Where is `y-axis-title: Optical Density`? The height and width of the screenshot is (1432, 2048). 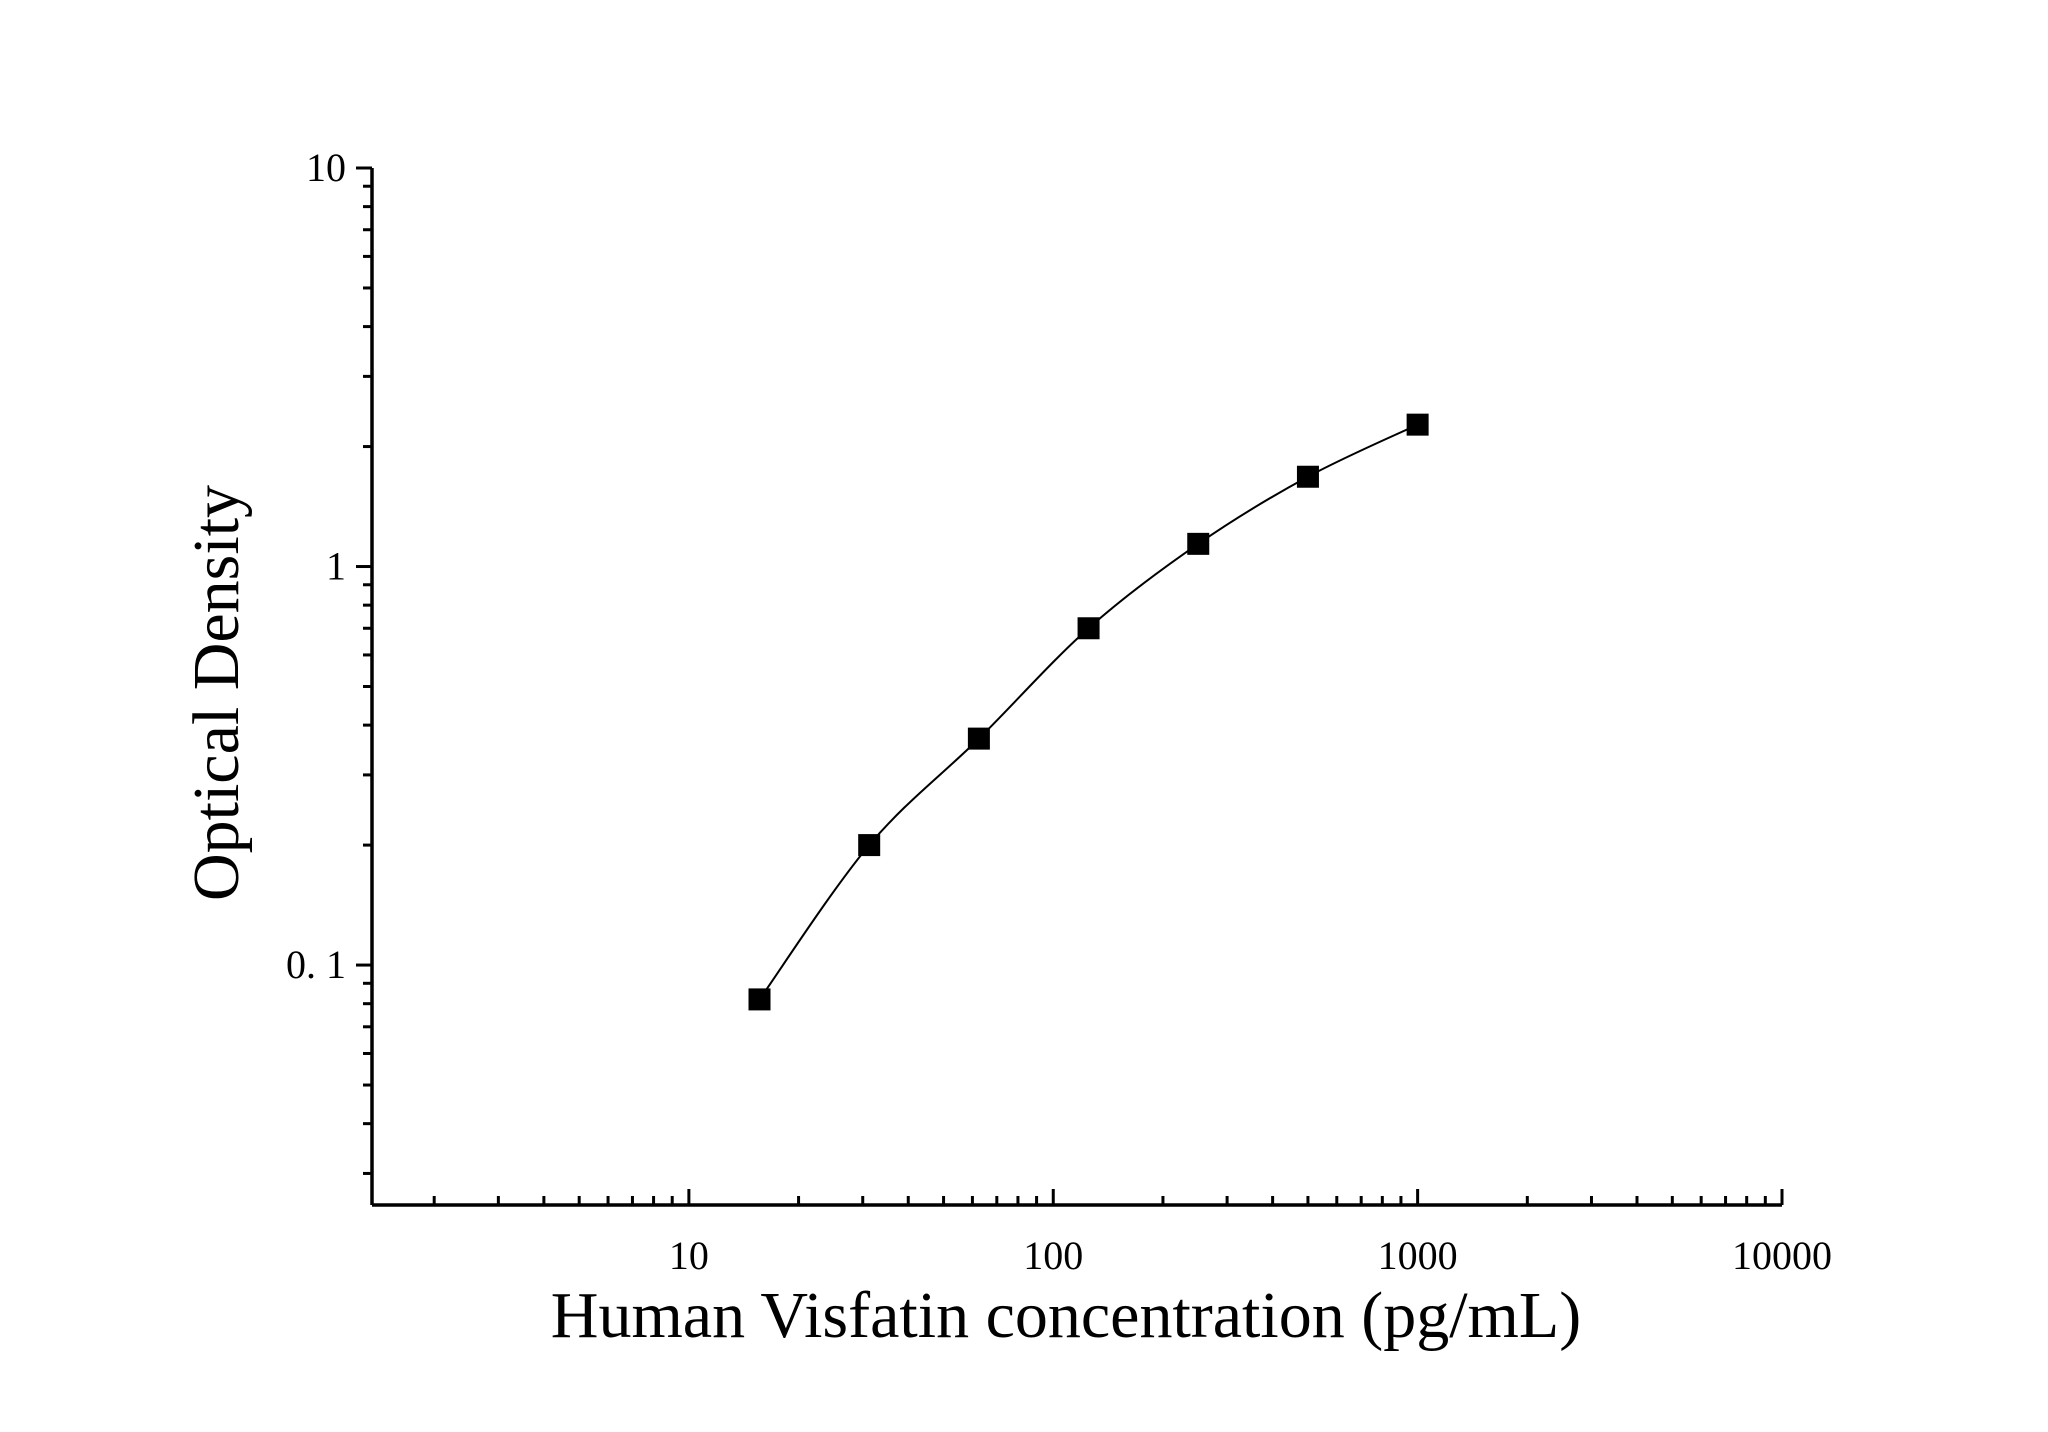 y-axis-title: Optical Density is located at coordinates (216, 693).